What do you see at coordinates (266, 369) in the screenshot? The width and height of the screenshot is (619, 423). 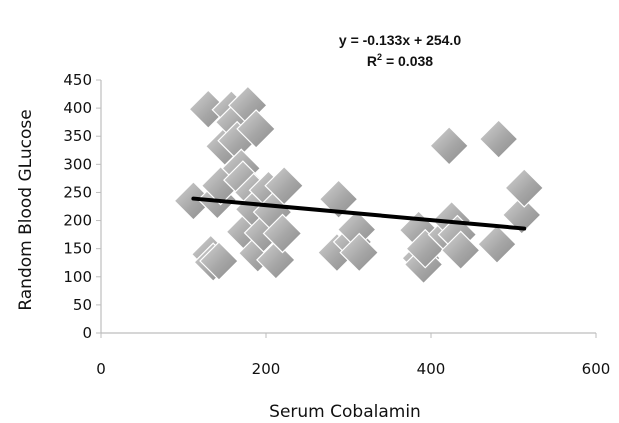 I see `x-tick-label: 200` at bounding box center [266, 369].